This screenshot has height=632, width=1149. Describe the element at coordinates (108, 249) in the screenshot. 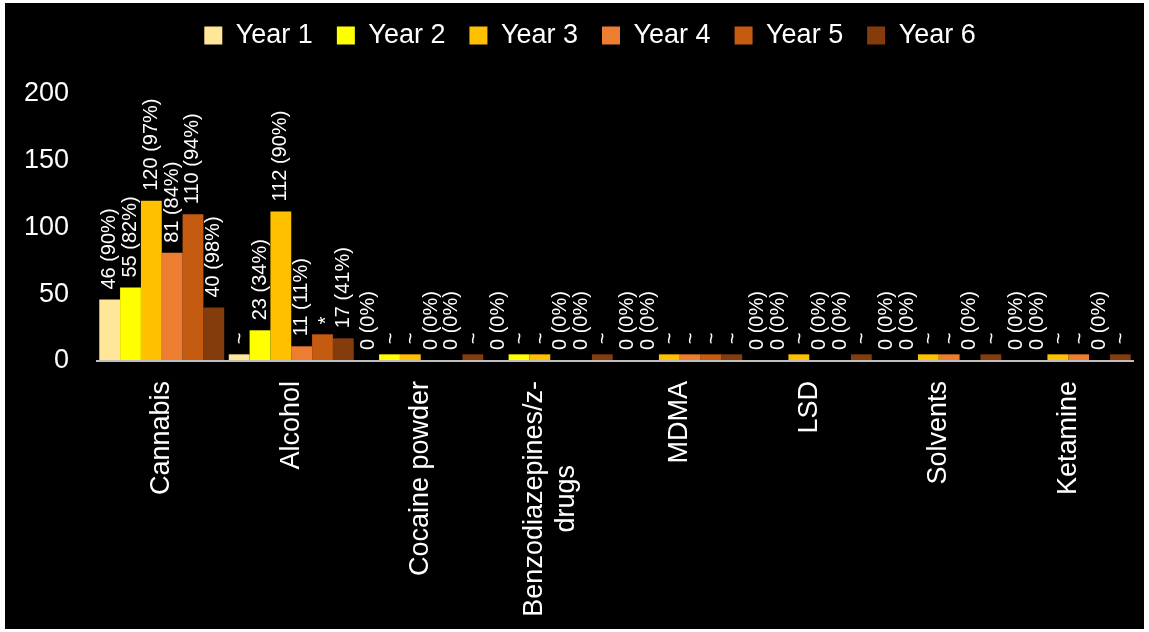

I see `data-label: 46 (90%)` at that location.